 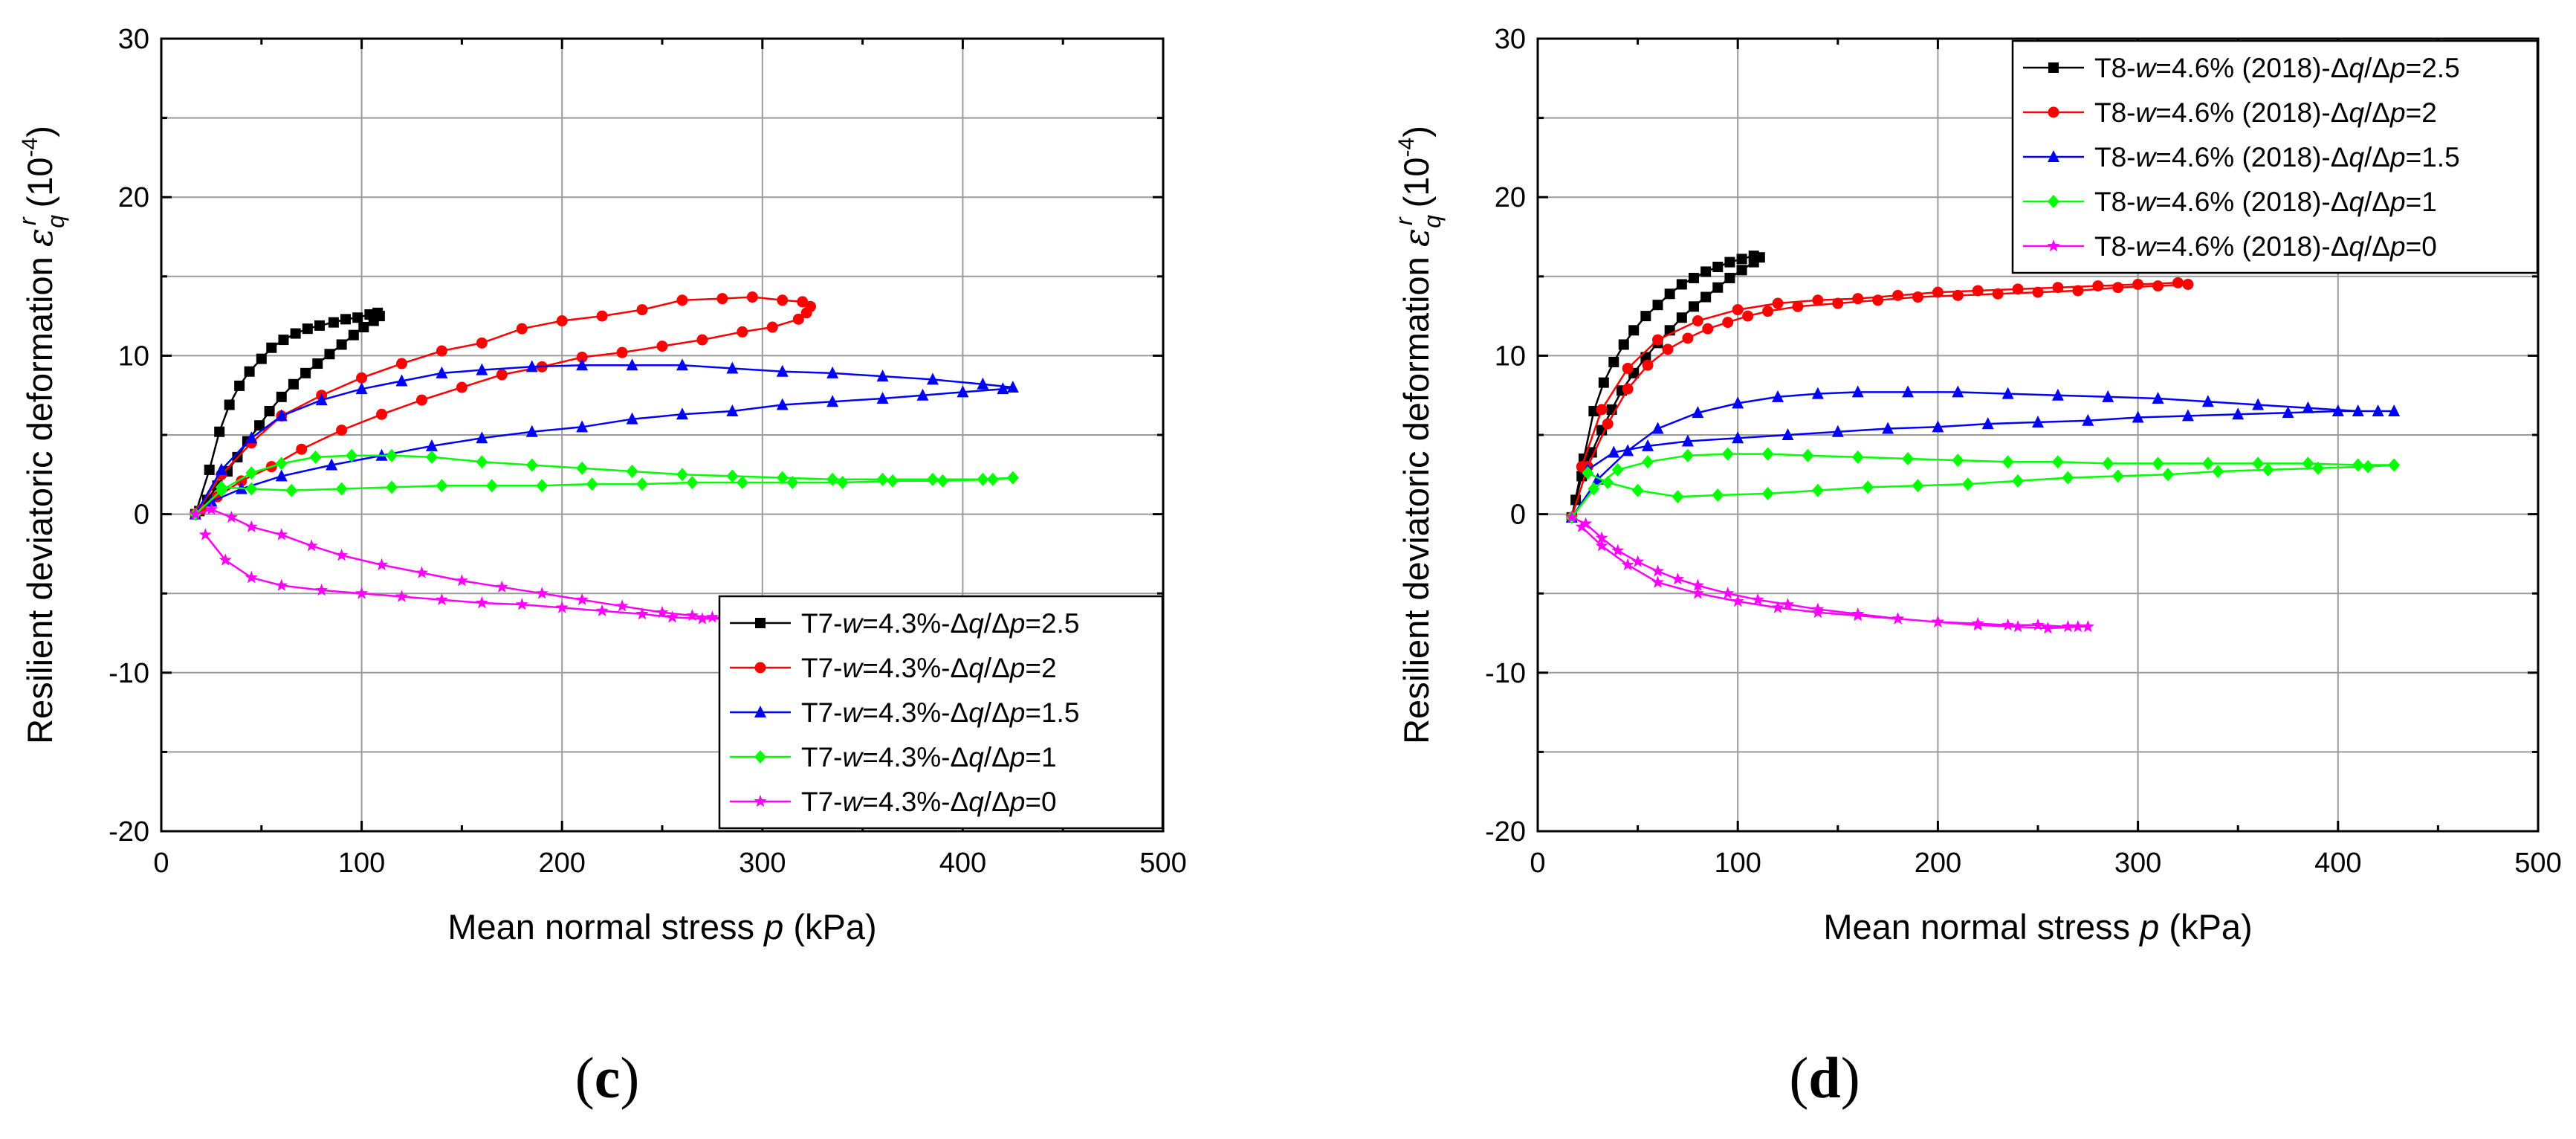 What do you see at coordinates (661, 926) in the screenshot?
I see `x-axis-title: Mean normal stress p (kPa)` at bounding box center [661, 926].